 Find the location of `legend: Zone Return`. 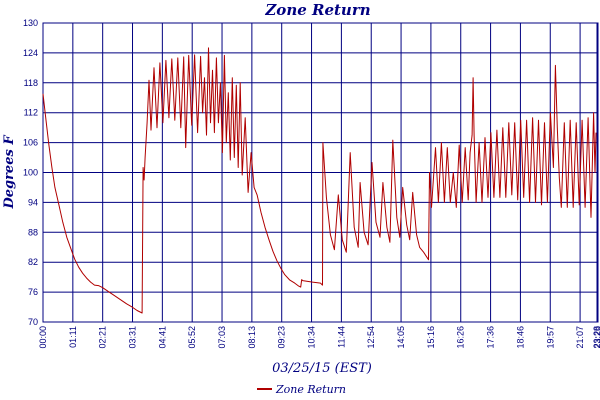

legend: Zone Return is located at coordinates (301, 389).